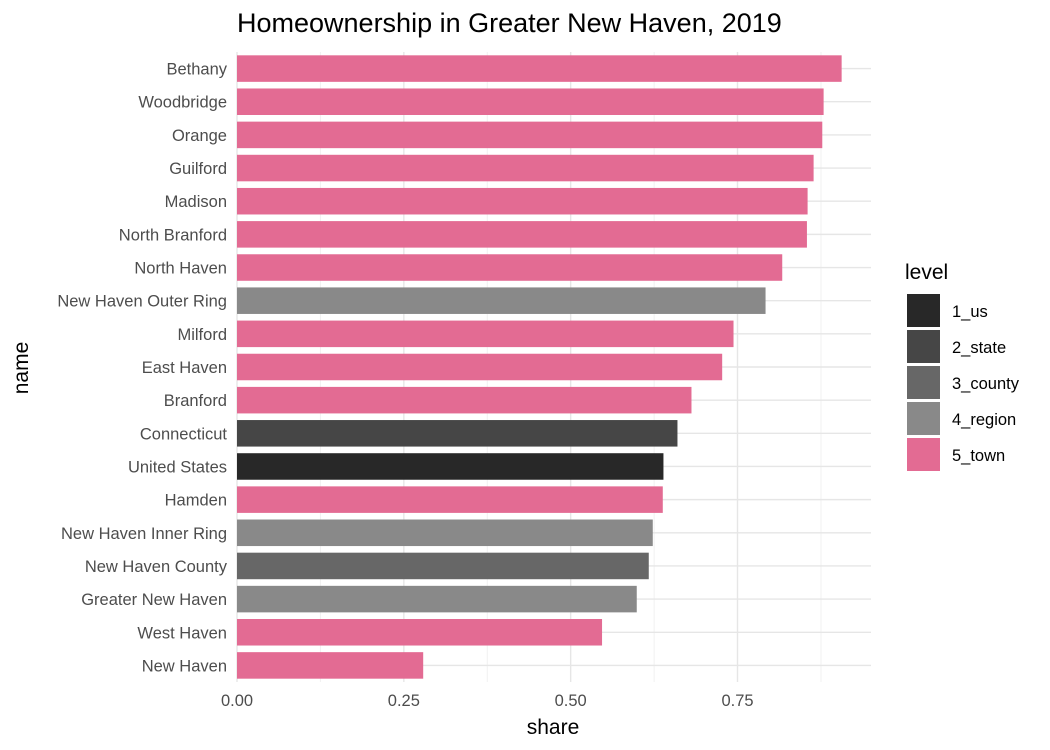 The width and height of the screenshot is (1050, 750). Describe the element at coordinates (173, 235) in the screenshot. I see `y-category-label: North Branford` at that location.